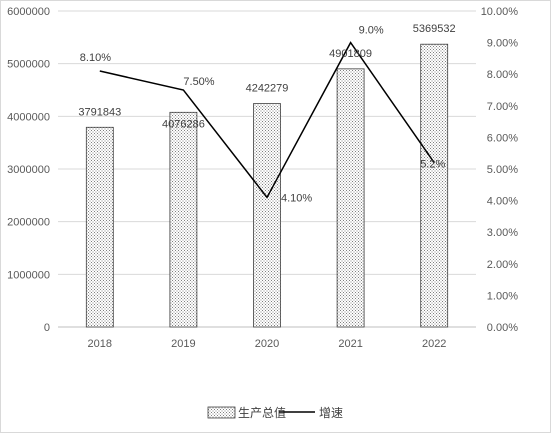 Image resolution: width=551 pixels, height=434 pixels. What do you see at coordinates (47, 328) in the screenshot?
I see `left-axis-tick-label: 0` at bounding box center [47, 328].